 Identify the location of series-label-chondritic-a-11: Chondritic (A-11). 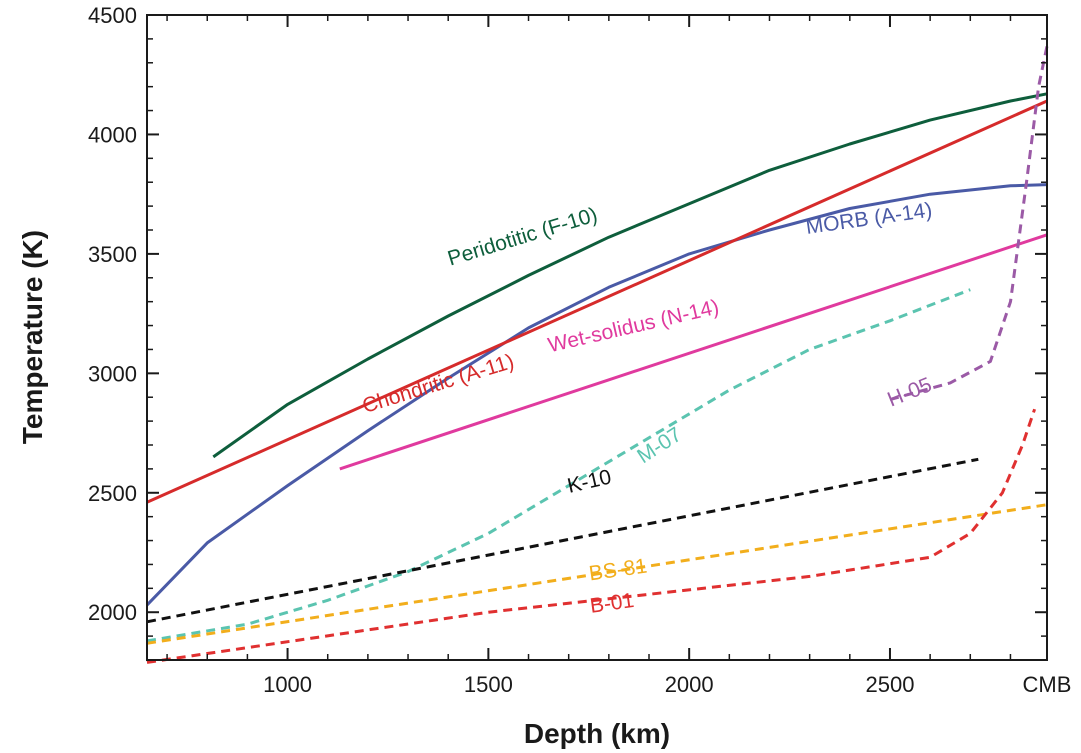
(438, 384).